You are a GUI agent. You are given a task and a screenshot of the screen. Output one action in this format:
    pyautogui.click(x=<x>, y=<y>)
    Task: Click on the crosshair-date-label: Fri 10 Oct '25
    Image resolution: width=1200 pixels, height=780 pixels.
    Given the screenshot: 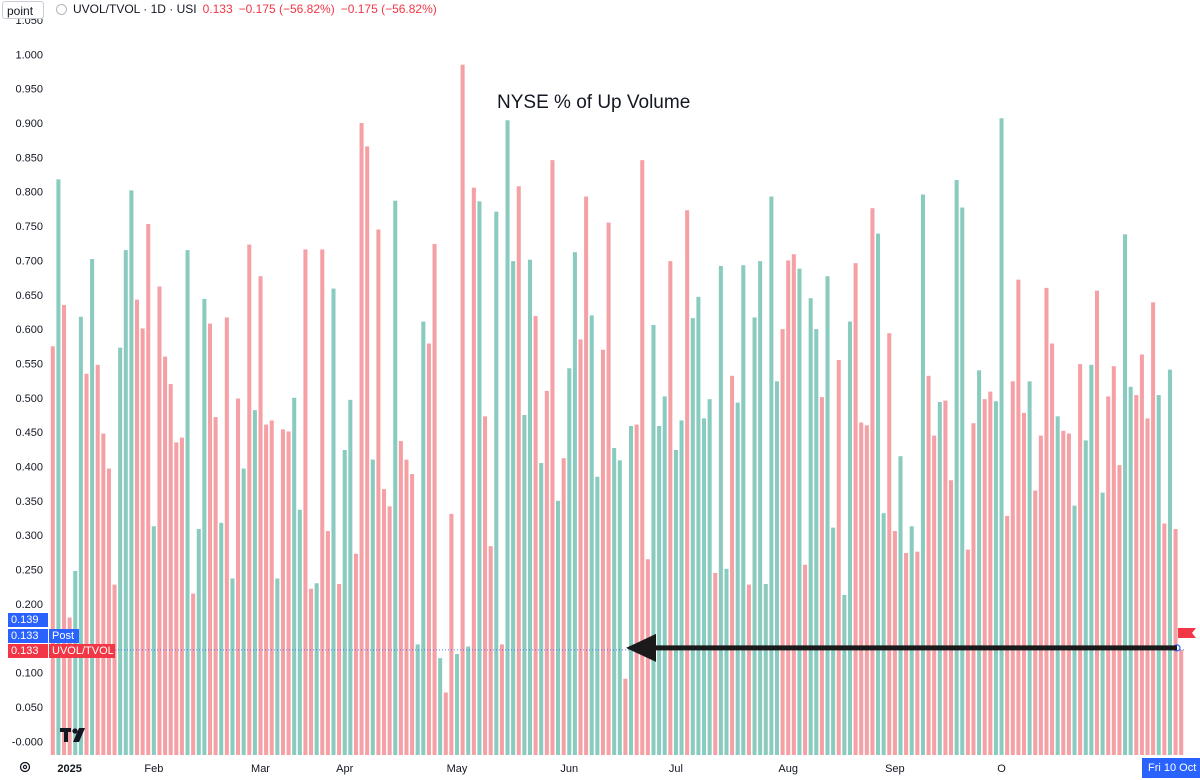 What is the action you would take?
    pyautogui.click(x=1171, y=768)
    